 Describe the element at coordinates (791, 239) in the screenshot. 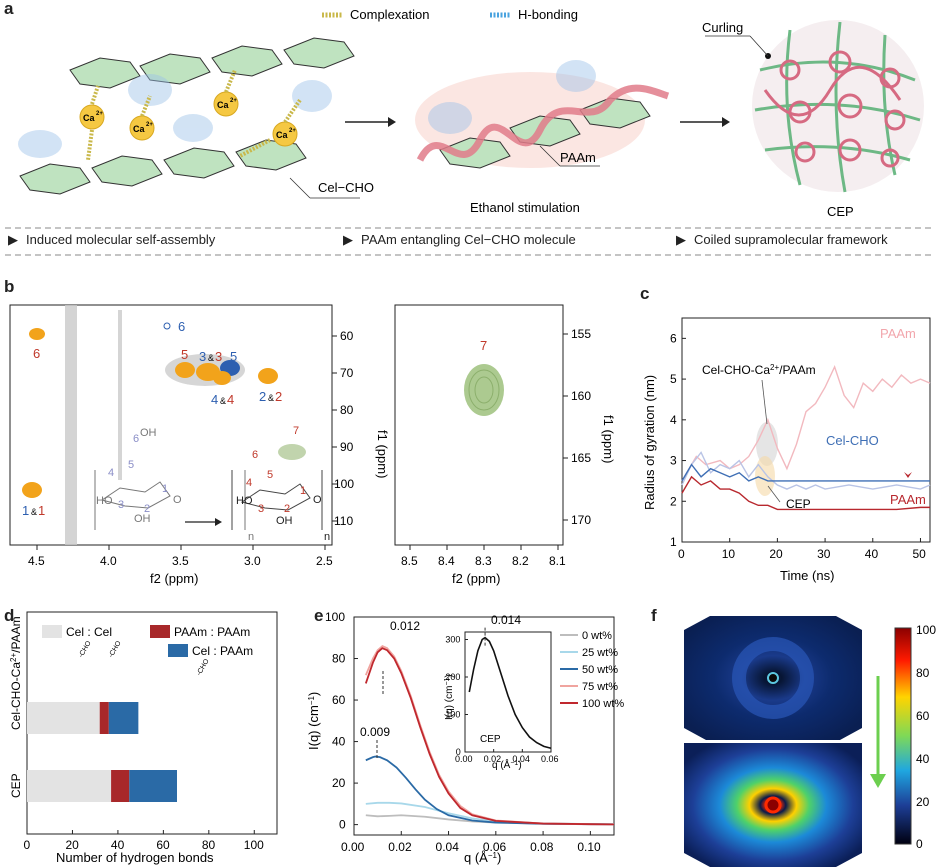

I see `bullet-3: Coiled supramolecular framework` at that location.